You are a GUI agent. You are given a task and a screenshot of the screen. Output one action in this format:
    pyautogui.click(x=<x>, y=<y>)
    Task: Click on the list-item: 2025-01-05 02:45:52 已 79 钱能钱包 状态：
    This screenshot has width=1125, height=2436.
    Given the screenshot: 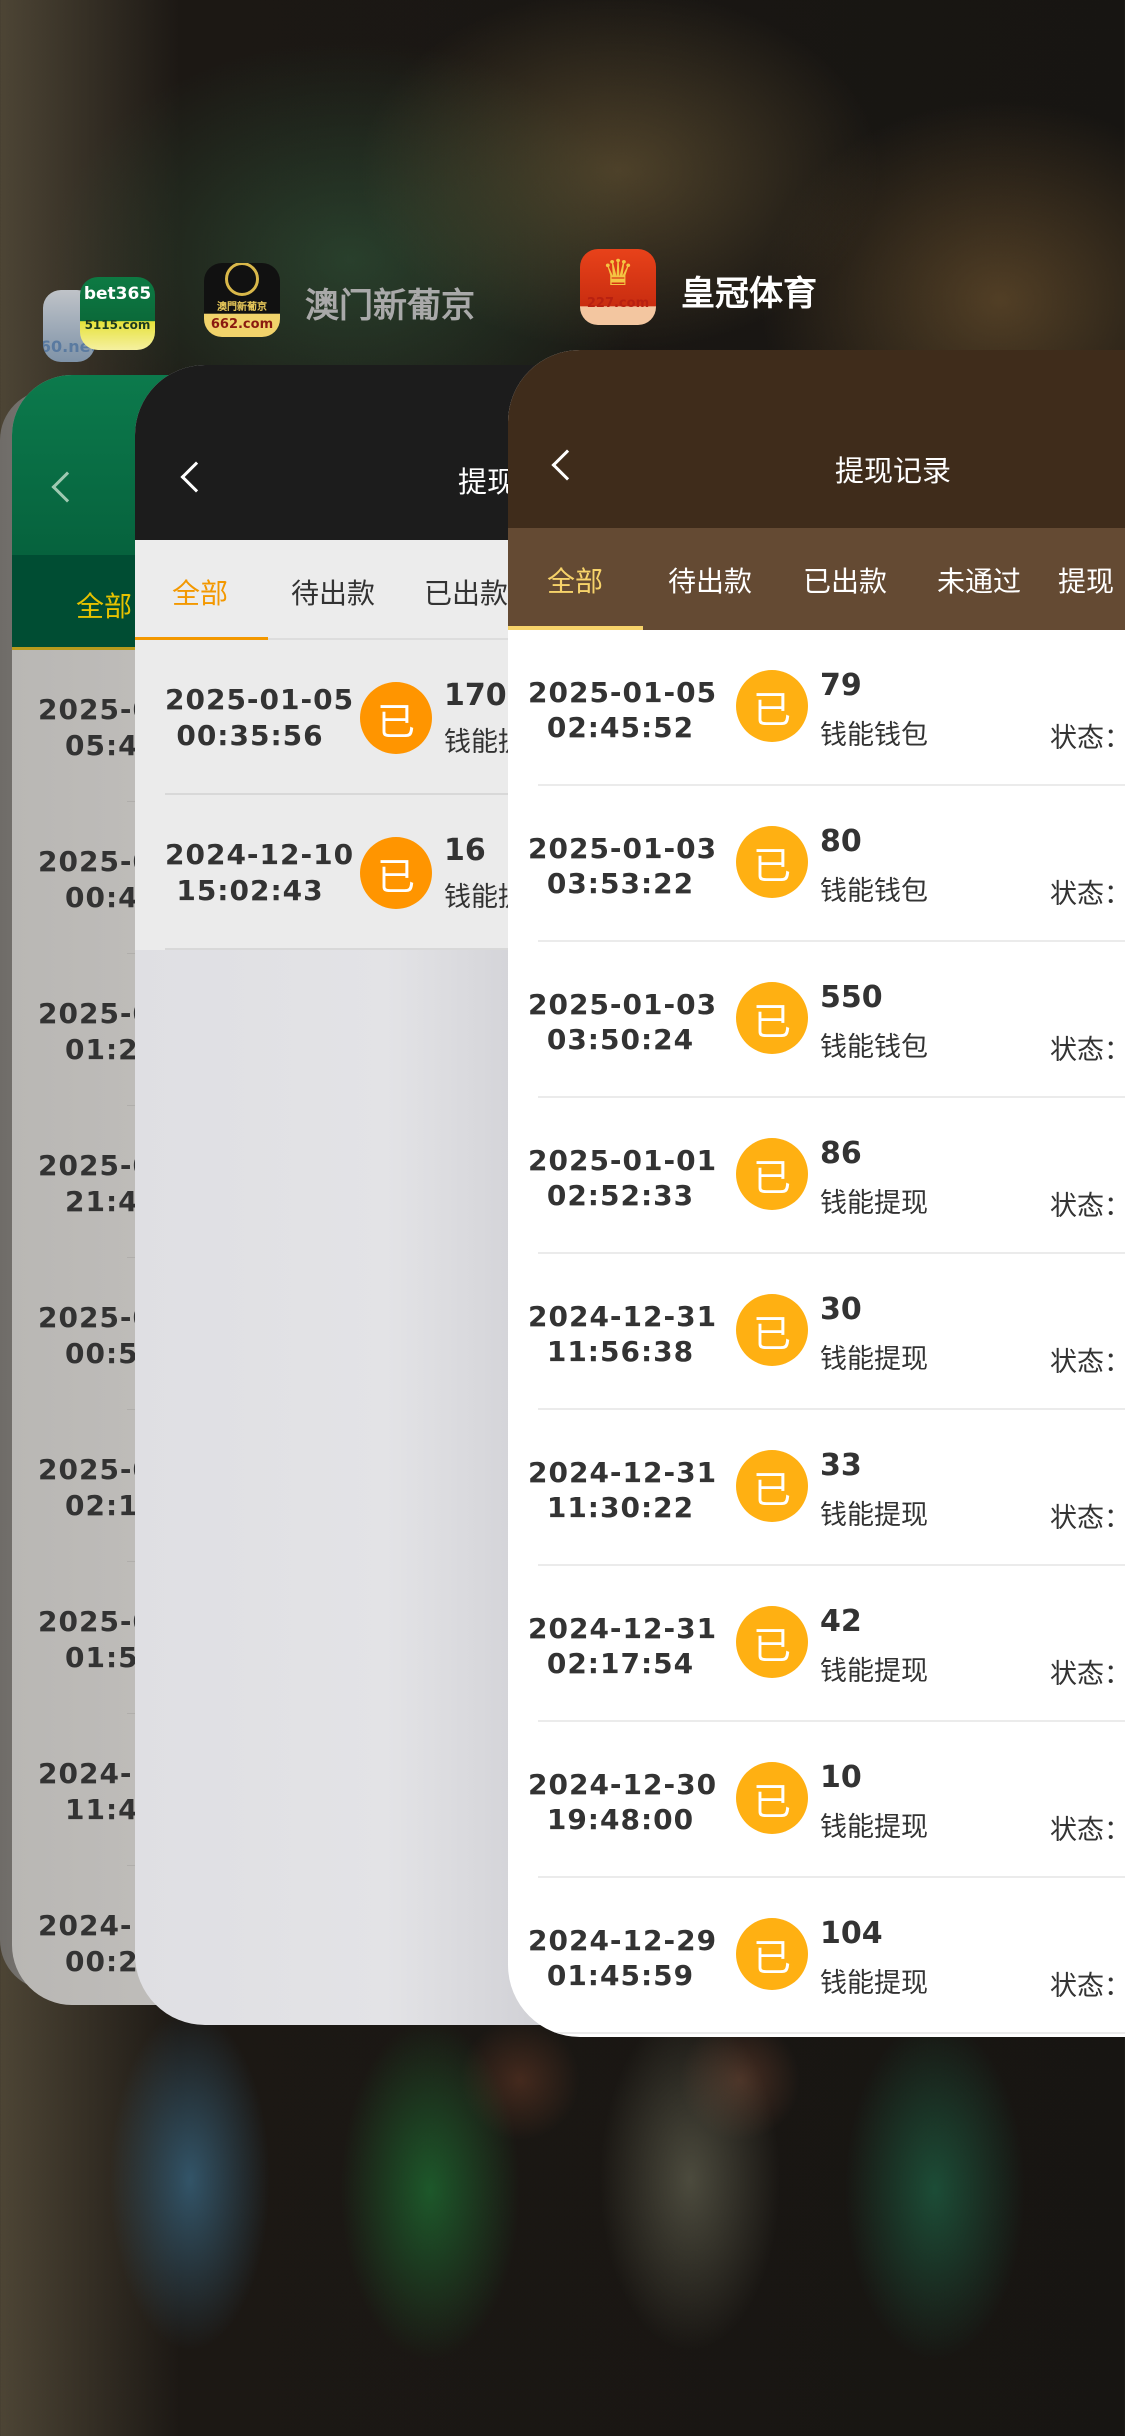 What is the action you would take?
    pyautogui.click(x=816, y=708)
    